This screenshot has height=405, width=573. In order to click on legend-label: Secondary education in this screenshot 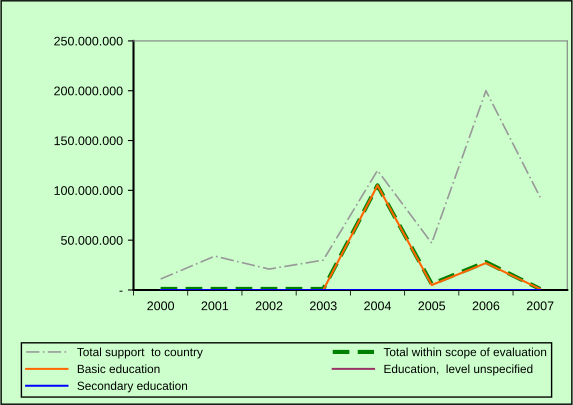, I will do `click(132, 386)`.